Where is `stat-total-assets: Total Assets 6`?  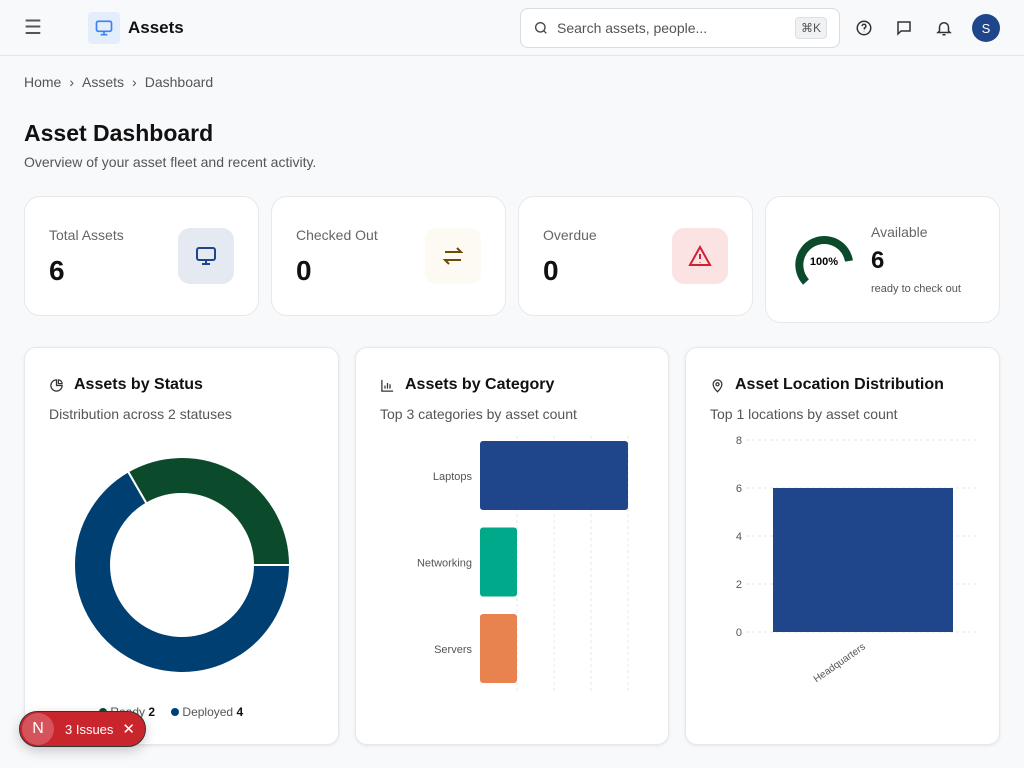
stat-total-assets: Total Assets 6 is located at coordinates (141, 256).